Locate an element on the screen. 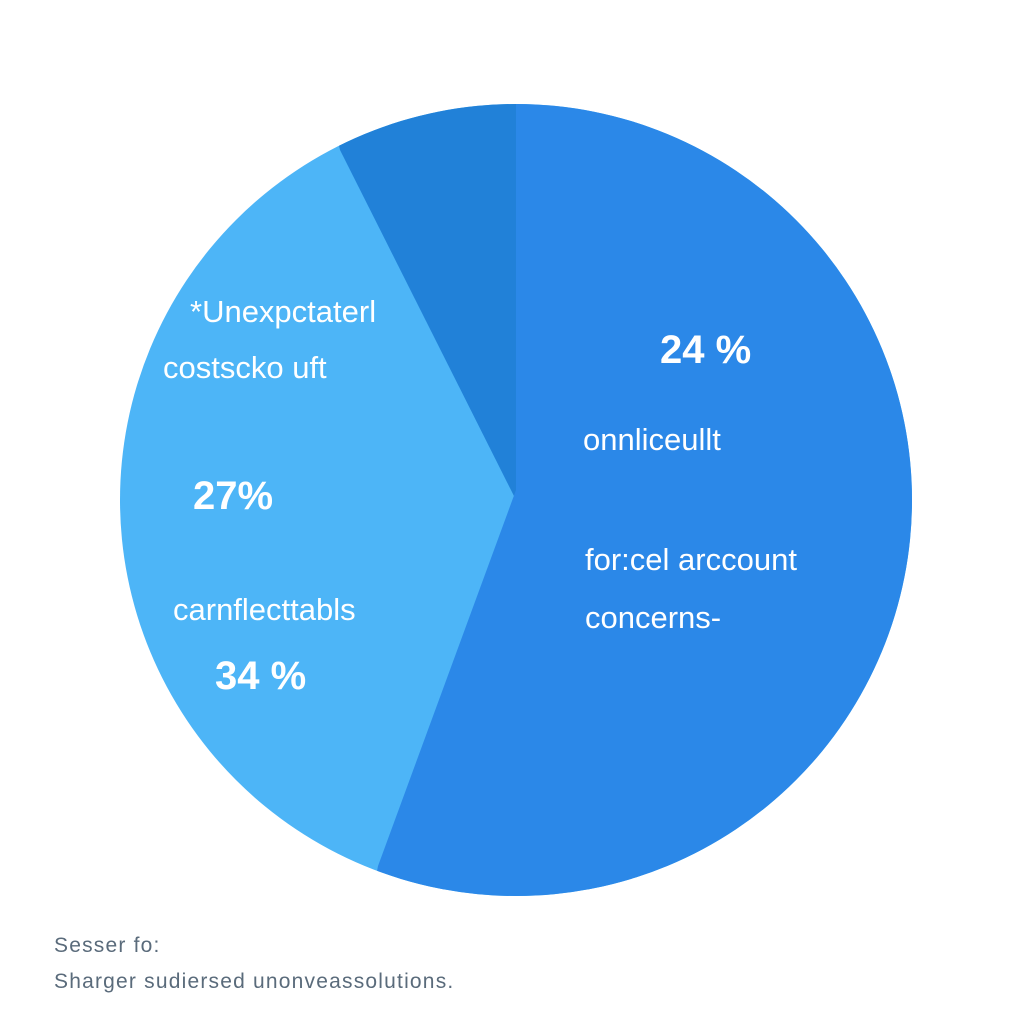 The image size is (1024, 1024). slice-label-account: for:cel arccount is located at coordinates (691, 559).